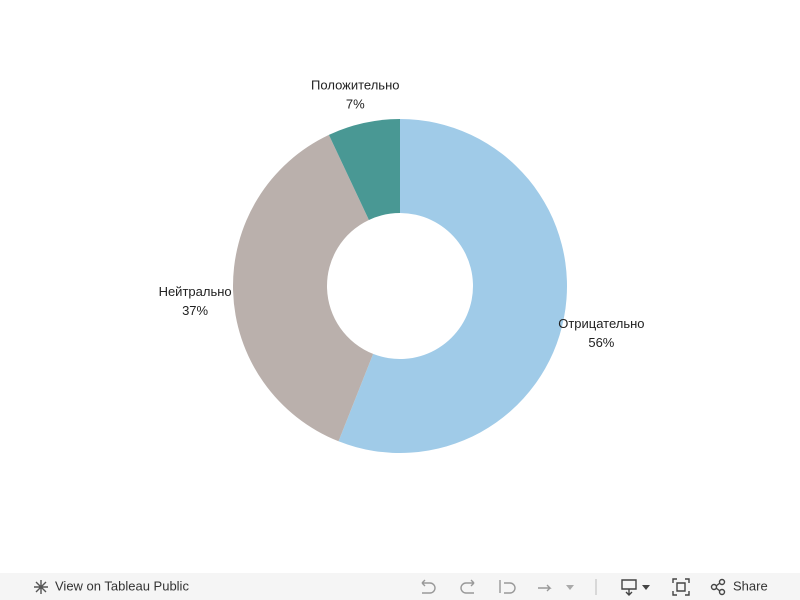  I want to click on toolbar: View on Tableau Public Share, so click(400, 586).